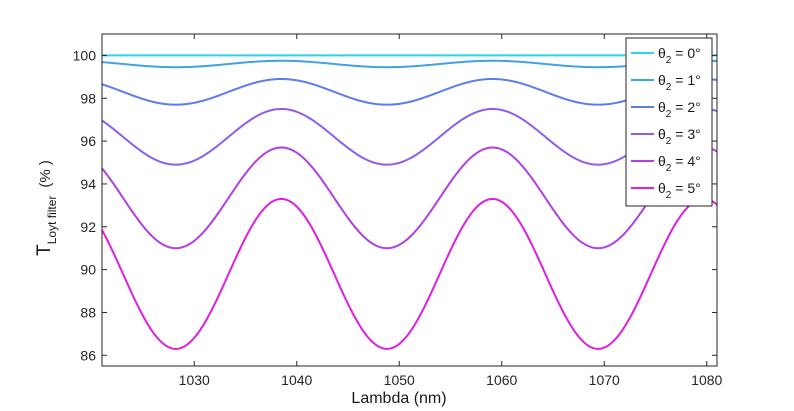  Describe the element at coordinates (45, 174) in the screenshot. I see `y-axis-title-unit: (% )` at that location.